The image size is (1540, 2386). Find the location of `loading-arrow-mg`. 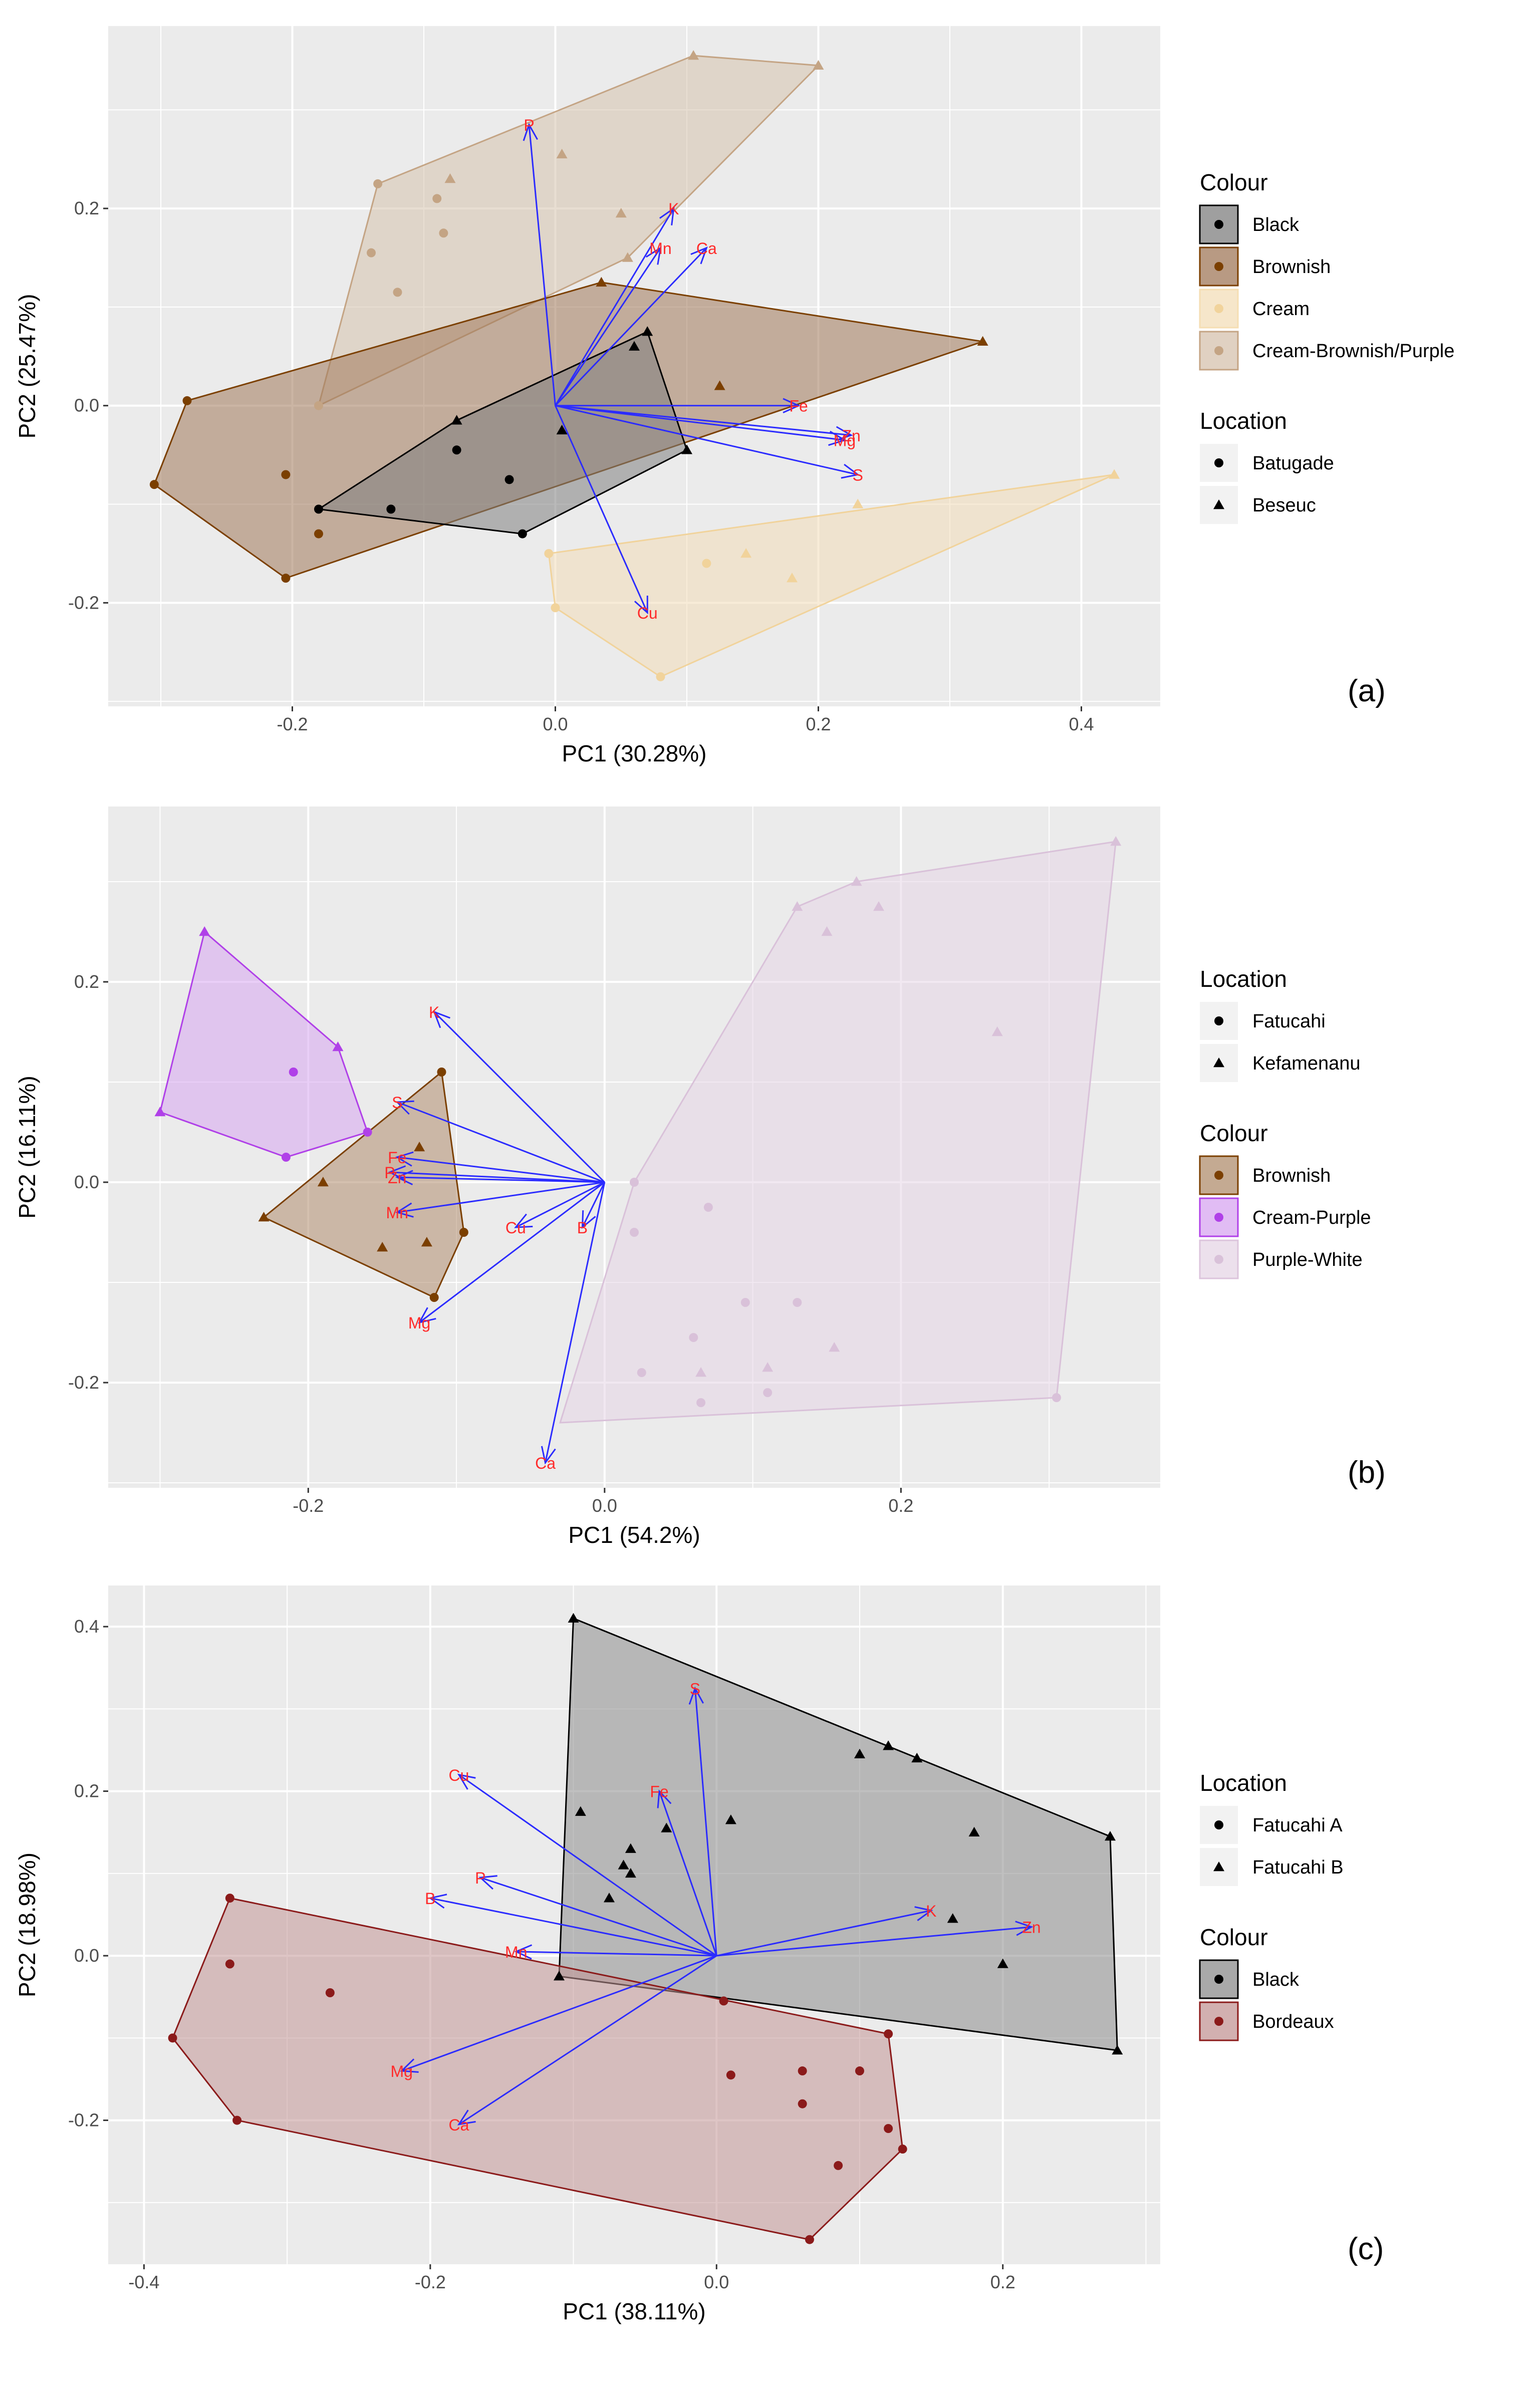

loading-arrow-mg is located at coordinates (559, 2013).